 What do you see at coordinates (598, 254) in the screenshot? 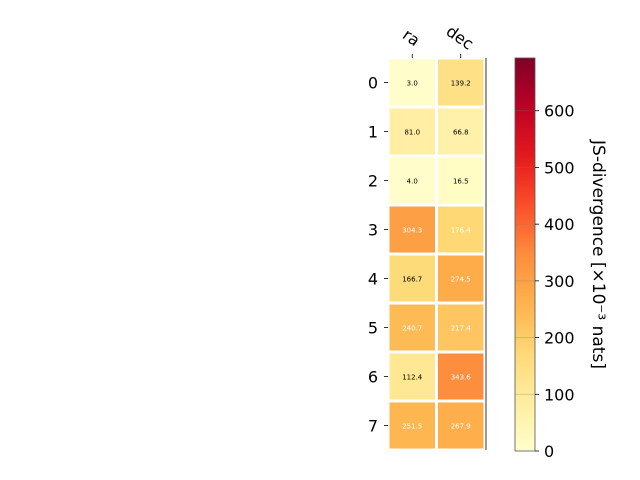
I see `colorbar-label: JS-divergence [×10⁻³ nats]` at bounding box center [598, 254].